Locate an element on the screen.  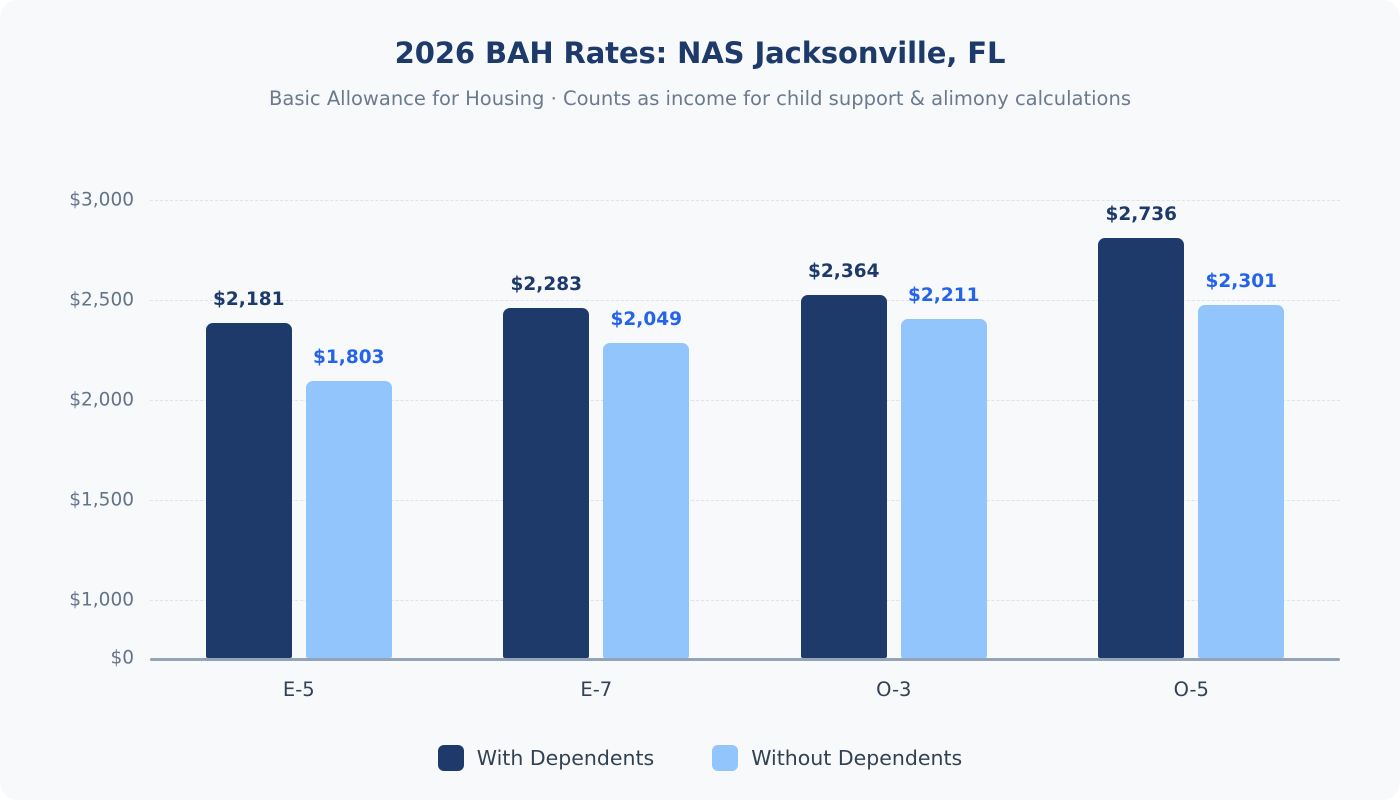
bar-group: $2,364 $2,211 is located at coordinates (893, 404).